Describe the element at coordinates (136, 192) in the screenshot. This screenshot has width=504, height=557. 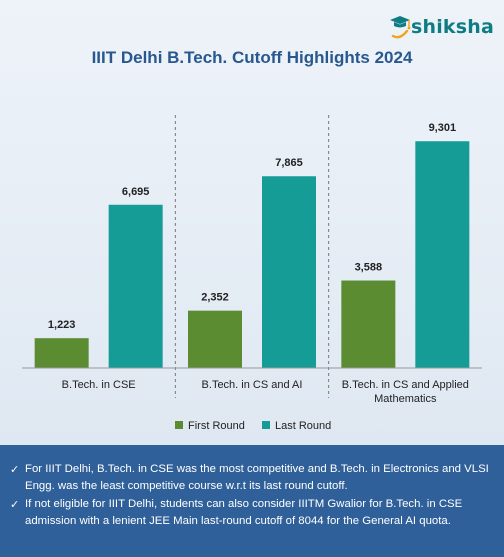
I see `data-label: 6,695` at that location.